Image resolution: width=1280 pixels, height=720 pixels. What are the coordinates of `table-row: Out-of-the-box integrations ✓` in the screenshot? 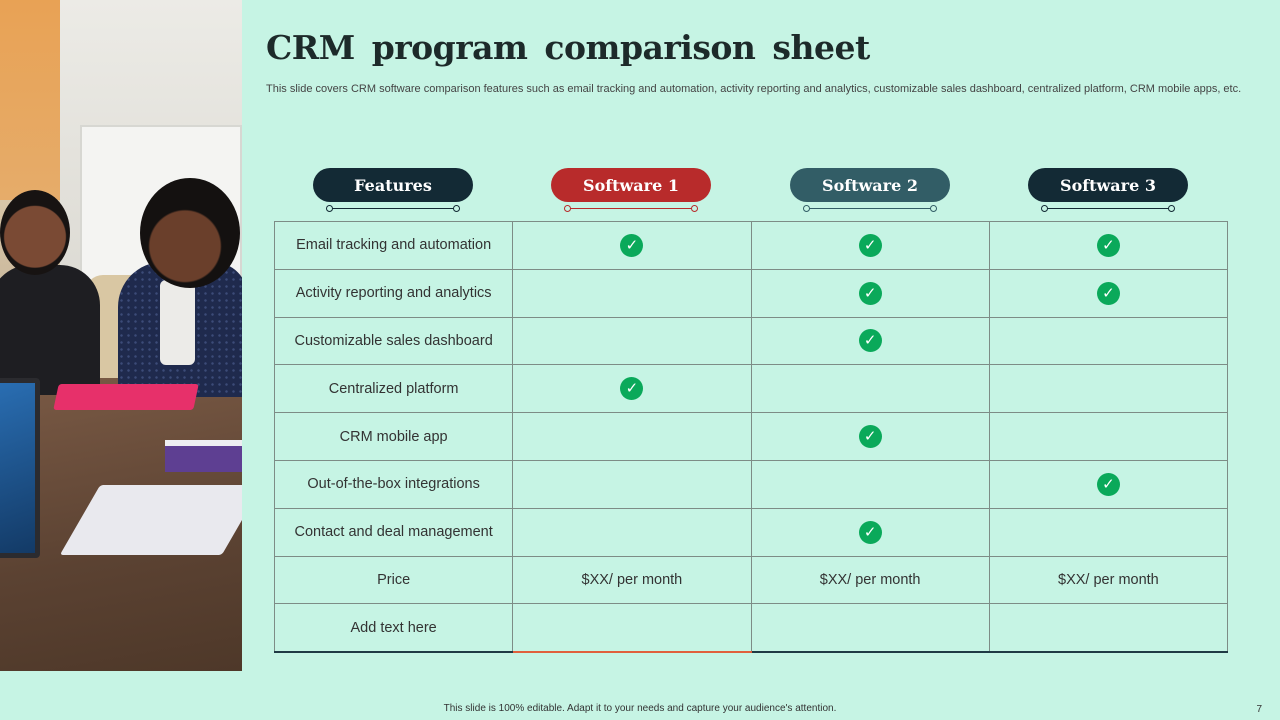 It's located at (751, 484).